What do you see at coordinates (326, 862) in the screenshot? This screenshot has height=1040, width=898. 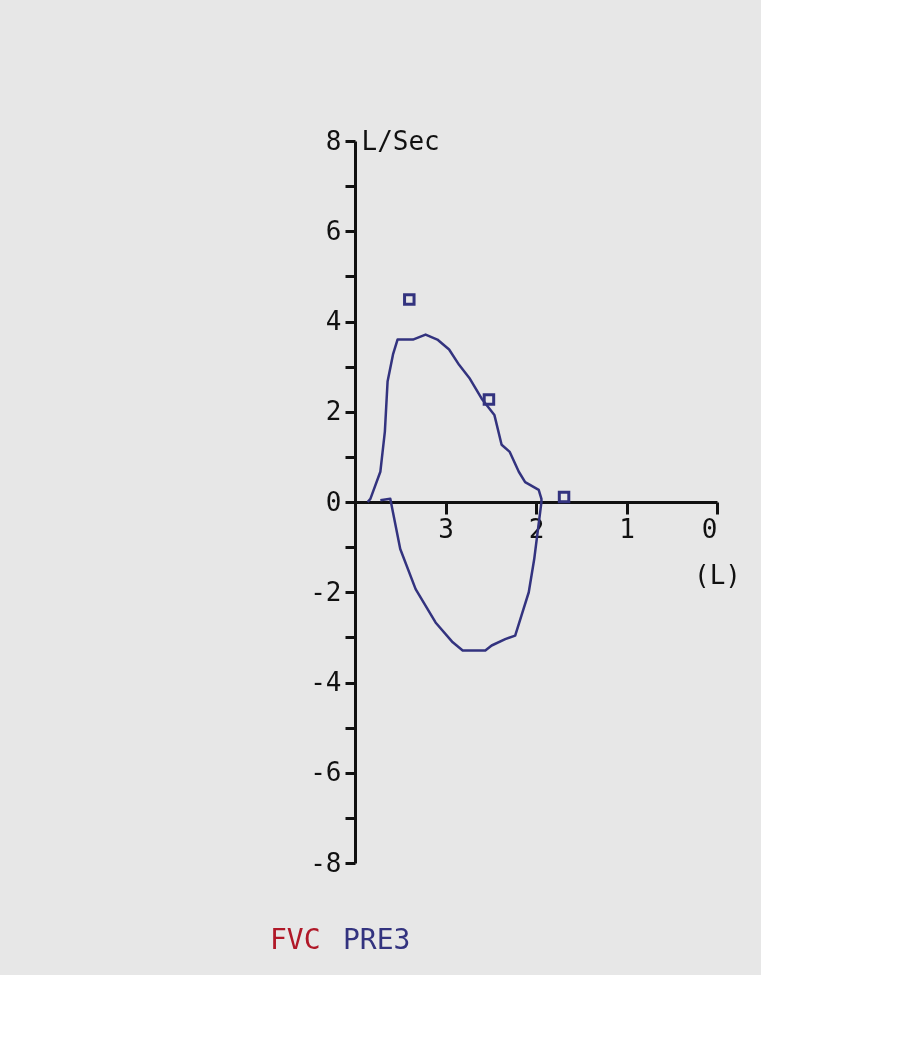 I see `y-tick-label: -8` at bounding box center [326, 862].